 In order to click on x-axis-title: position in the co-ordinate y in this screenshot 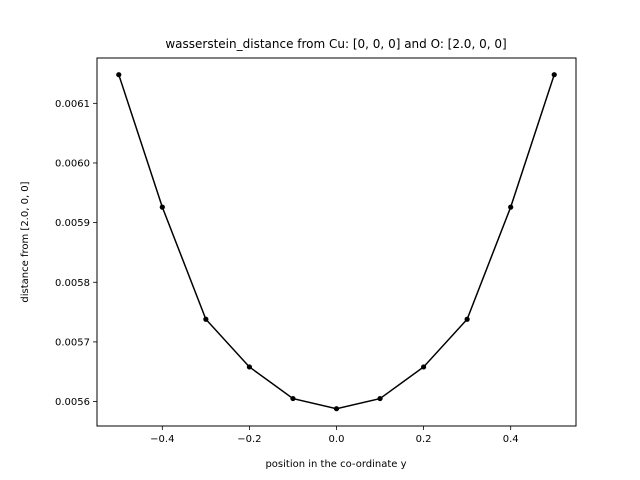, I will do `click(335, 464)`.